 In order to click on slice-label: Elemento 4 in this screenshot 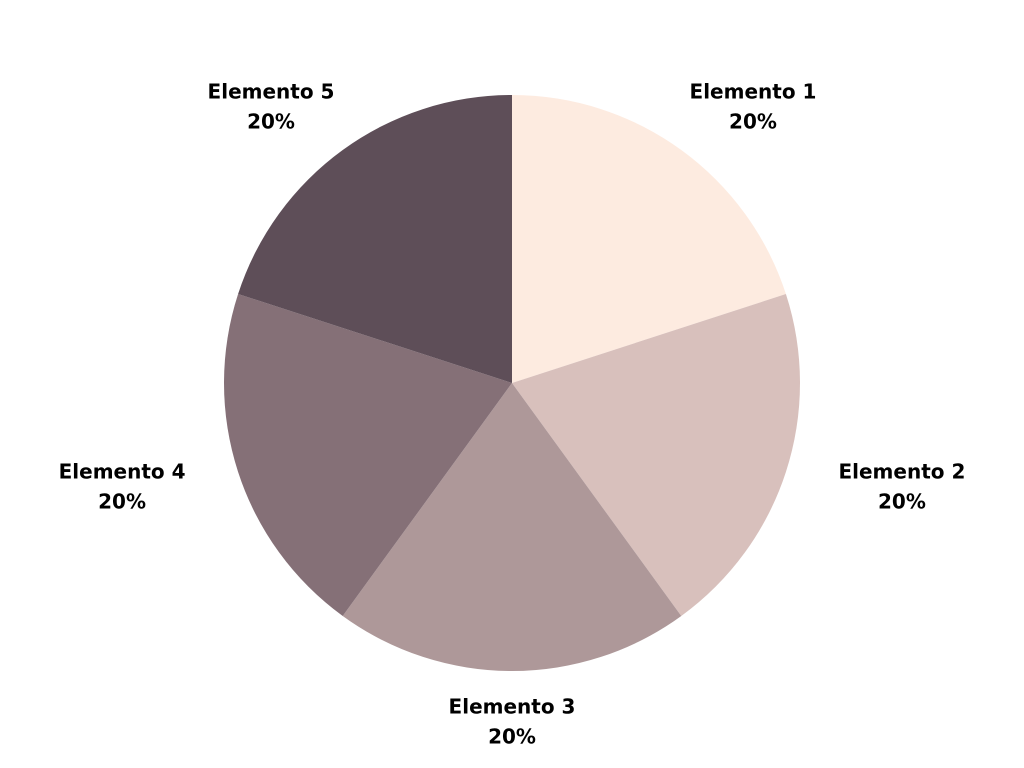, I will do `click(122, 472)`.